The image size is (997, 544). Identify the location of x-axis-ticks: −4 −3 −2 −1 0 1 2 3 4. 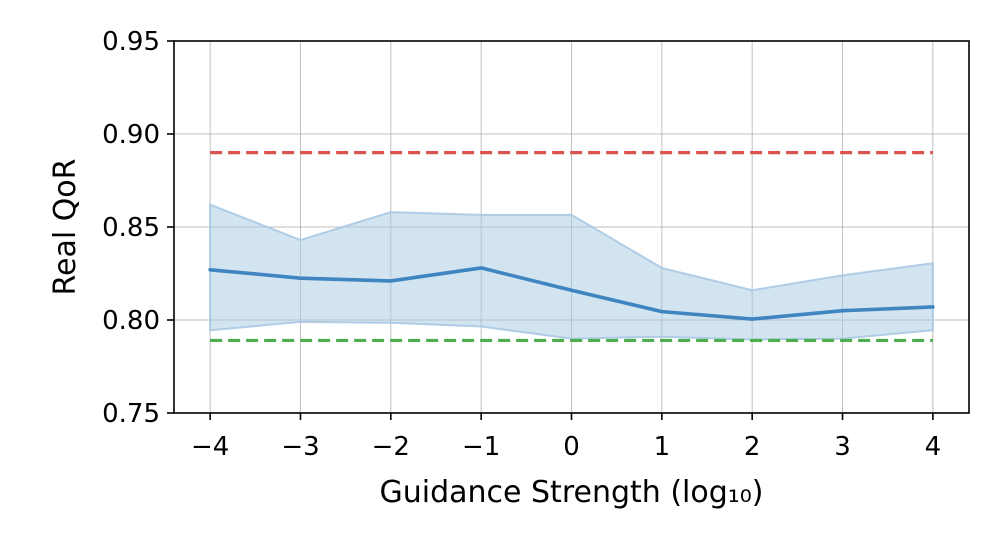
(566, 437).